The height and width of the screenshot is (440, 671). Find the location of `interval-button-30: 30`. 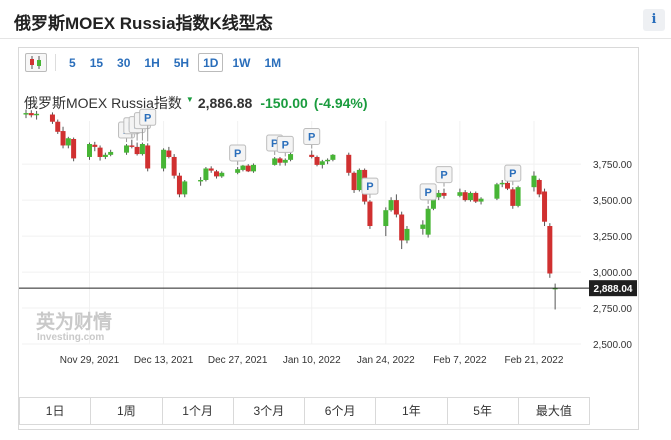

interval-button-30: 30 is located at coordinates (124, 63).